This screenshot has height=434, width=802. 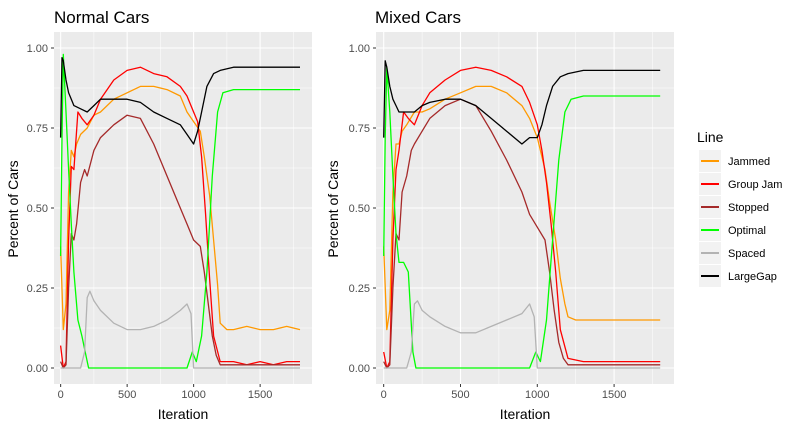 I want to click on chart-title: Mixed Cars, so click(x=418, y=17).